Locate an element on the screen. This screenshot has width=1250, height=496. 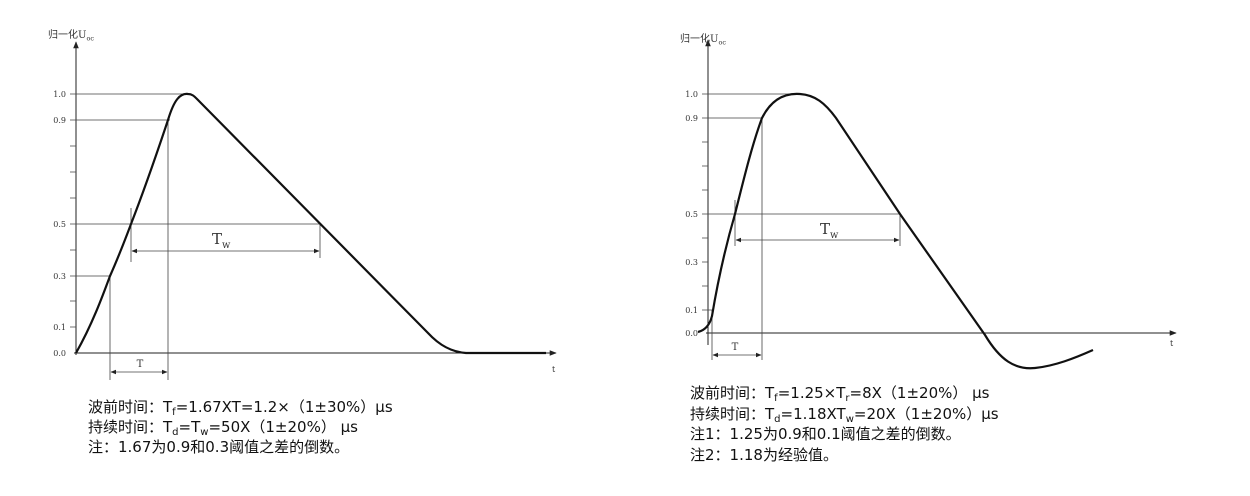
note-text: 注：1.67为0.9和0.3阈值之差的倒数。 is located at coordinates (218, 447).